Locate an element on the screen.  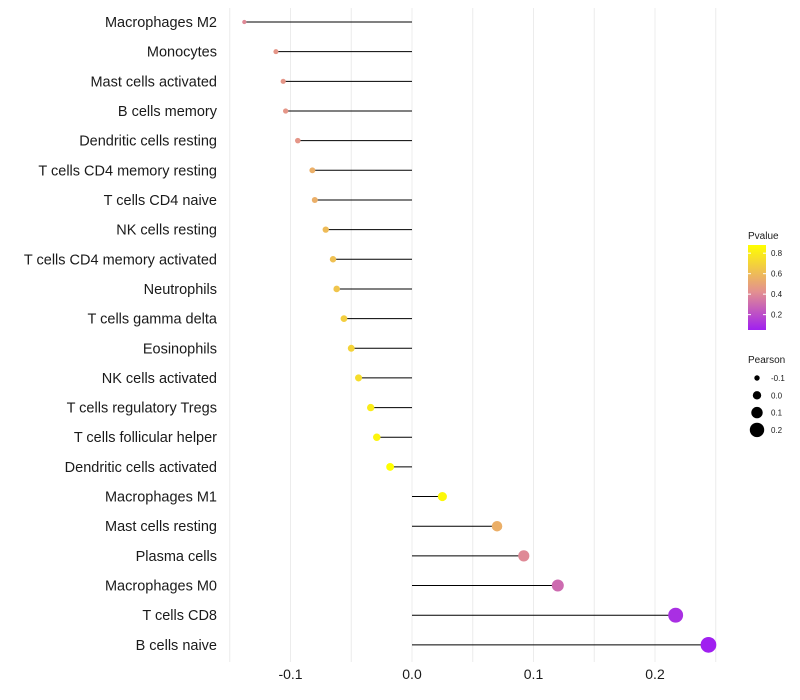
x-tick-label: -0.1 is located at coordinates (290, 674).